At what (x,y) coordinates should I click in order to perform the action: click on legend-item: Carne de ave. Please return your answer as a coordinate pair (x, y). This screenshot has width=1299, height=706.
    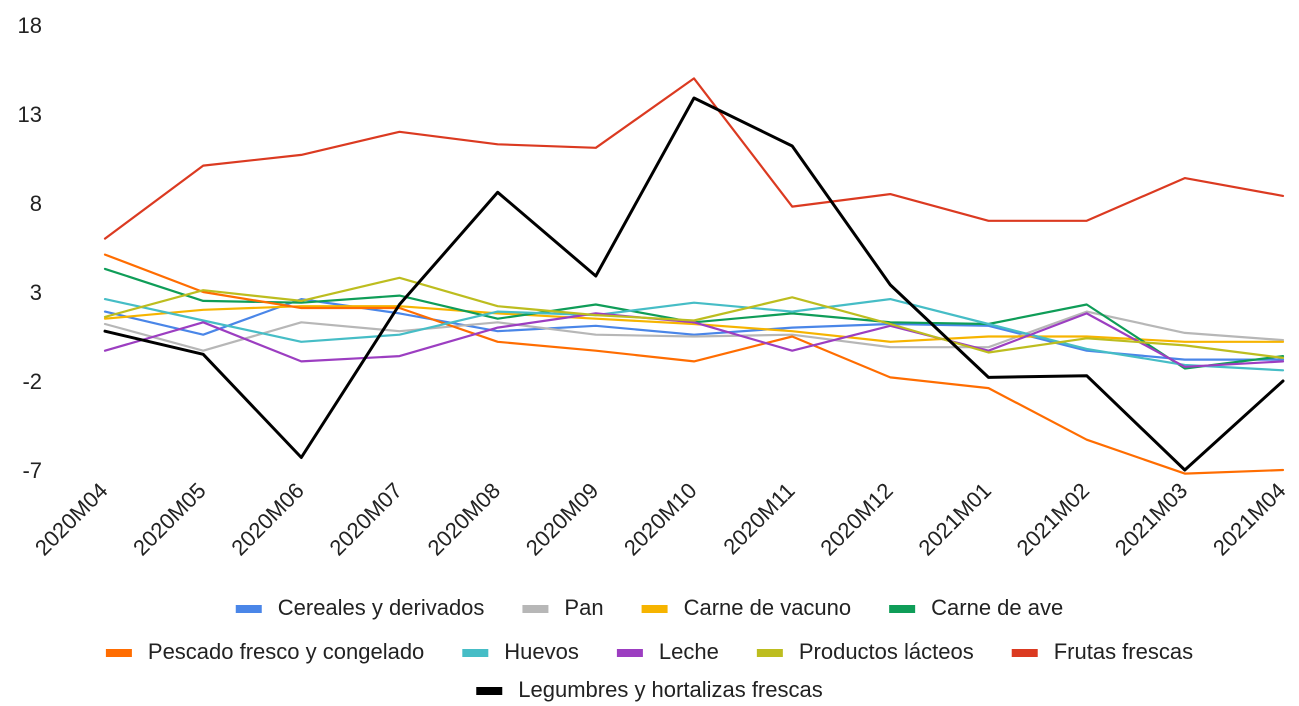
    Looking at the image, I should click on (976, 607).